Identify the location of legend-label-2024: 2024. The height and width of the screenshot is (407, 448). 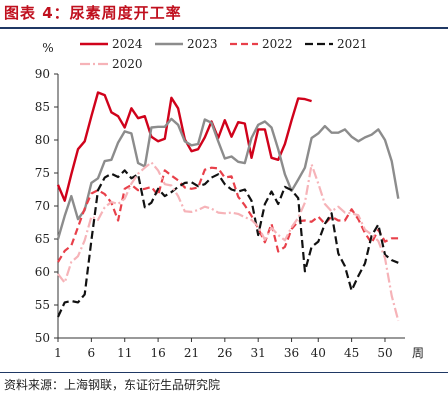
(127, 44).